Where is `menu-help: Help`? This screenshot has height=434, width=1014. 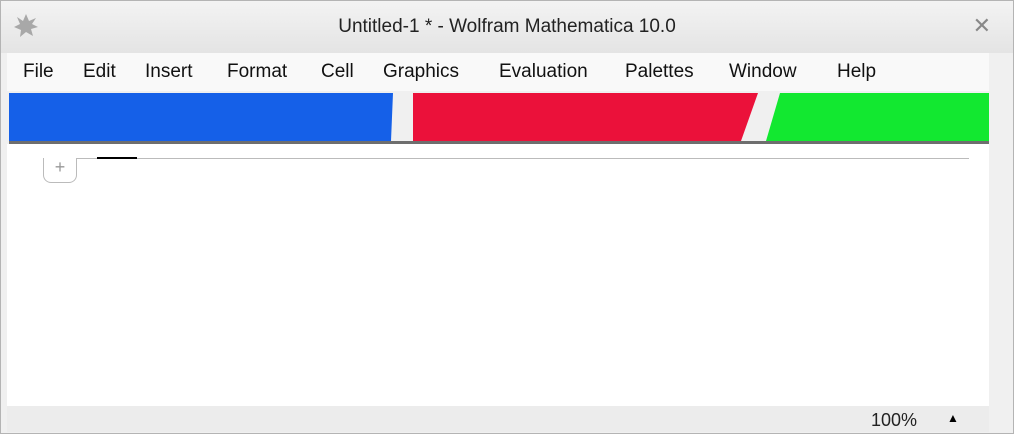 menu-help: Help is located at coordinates (857, 71).